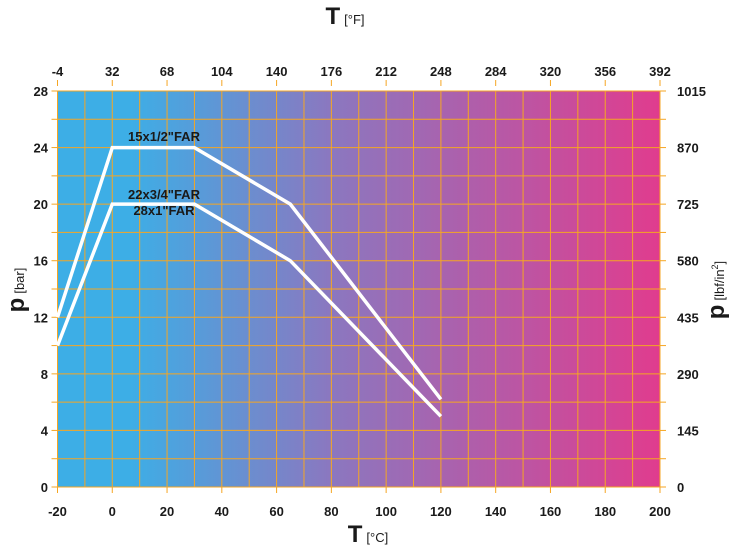  What do you see at coordinates (716, 290) in the screenshot?
I see `y-axis-title-right: p[lbf/in2]` at bounding box center [716, 290].